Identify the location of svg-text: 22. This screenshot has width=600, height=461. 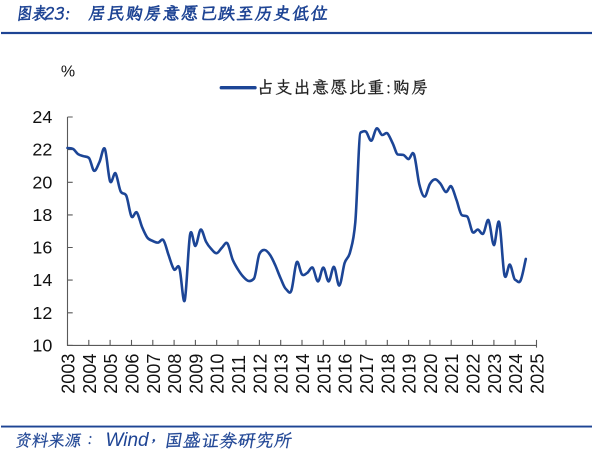
(42, 150).